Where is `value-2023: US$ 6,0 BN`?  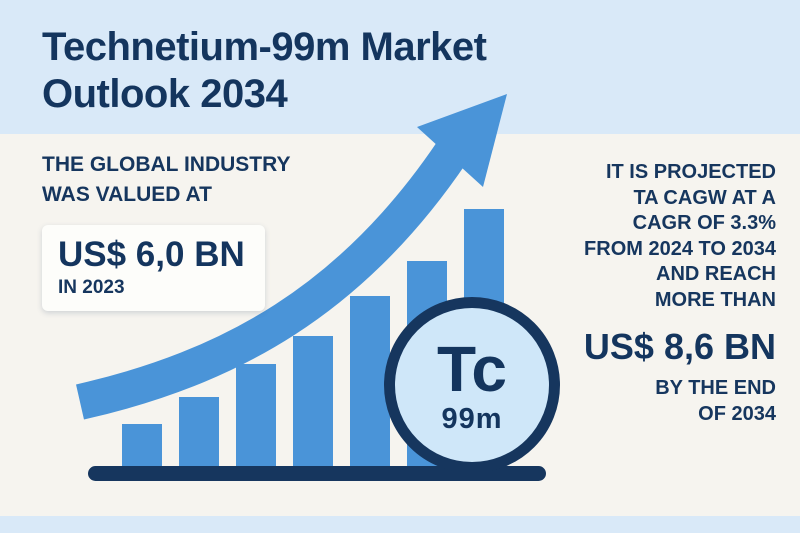
value-2023: US$ 6,0 BN is located at coordinates (151, 254).